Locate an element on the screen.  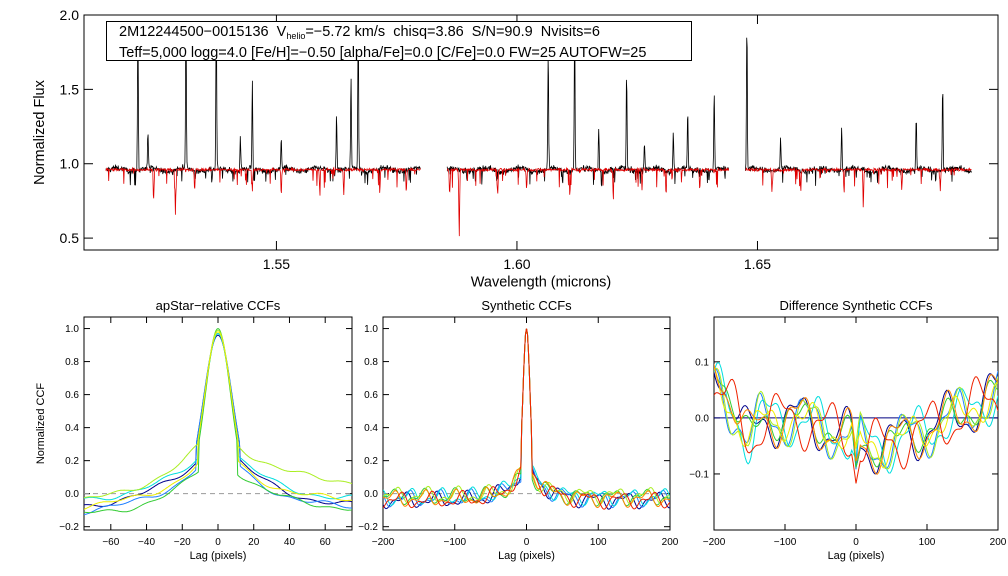
synthetic_ccf-ytick-label: 0.2 is located at coordinates (371, 461).